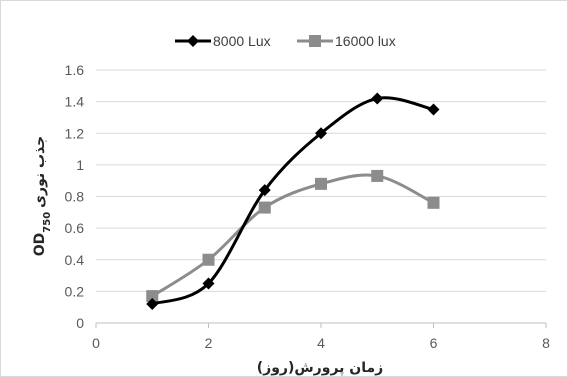 Image resolution: width=568 pixels, height=377 pixels. I want to click on y-axis-title-sub: 750, so click(47, 222).